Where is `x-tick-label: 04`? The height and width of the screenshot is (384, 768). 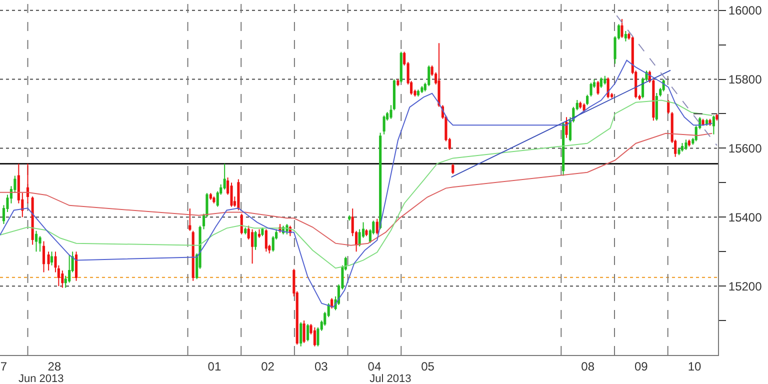 x-tick-label: 04 is located at coordinates (375, 366).